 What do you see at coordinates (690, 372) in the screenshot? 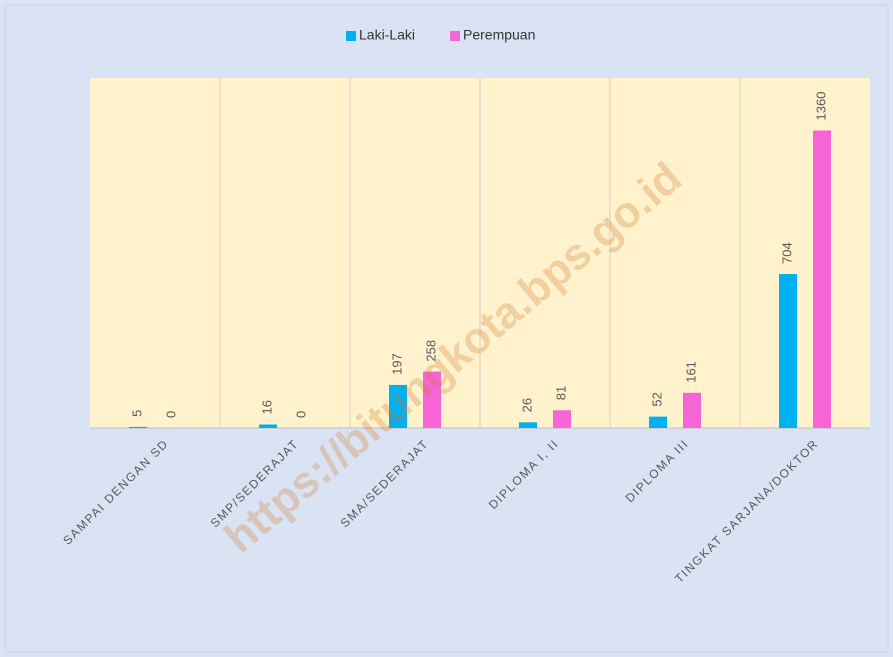
I see `value-label: 161` at bounding box center [690, 372].